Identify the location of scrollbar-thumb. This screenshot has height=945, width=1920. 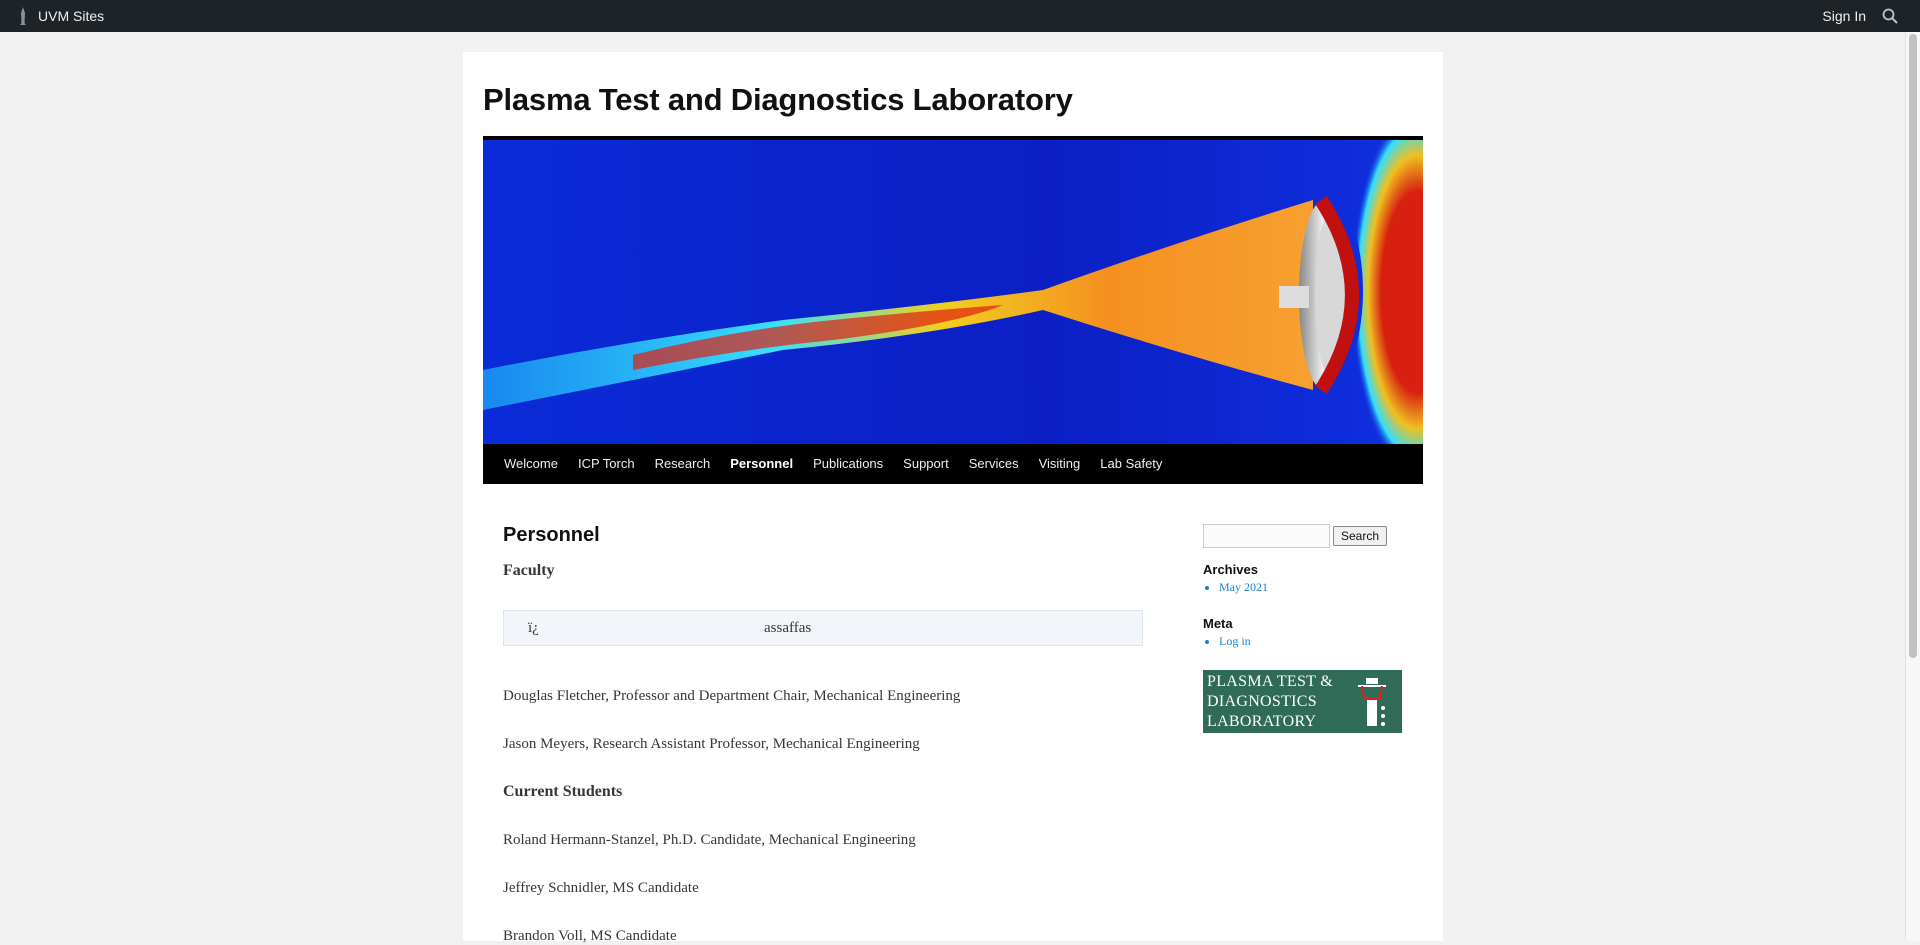
(1913, 346).